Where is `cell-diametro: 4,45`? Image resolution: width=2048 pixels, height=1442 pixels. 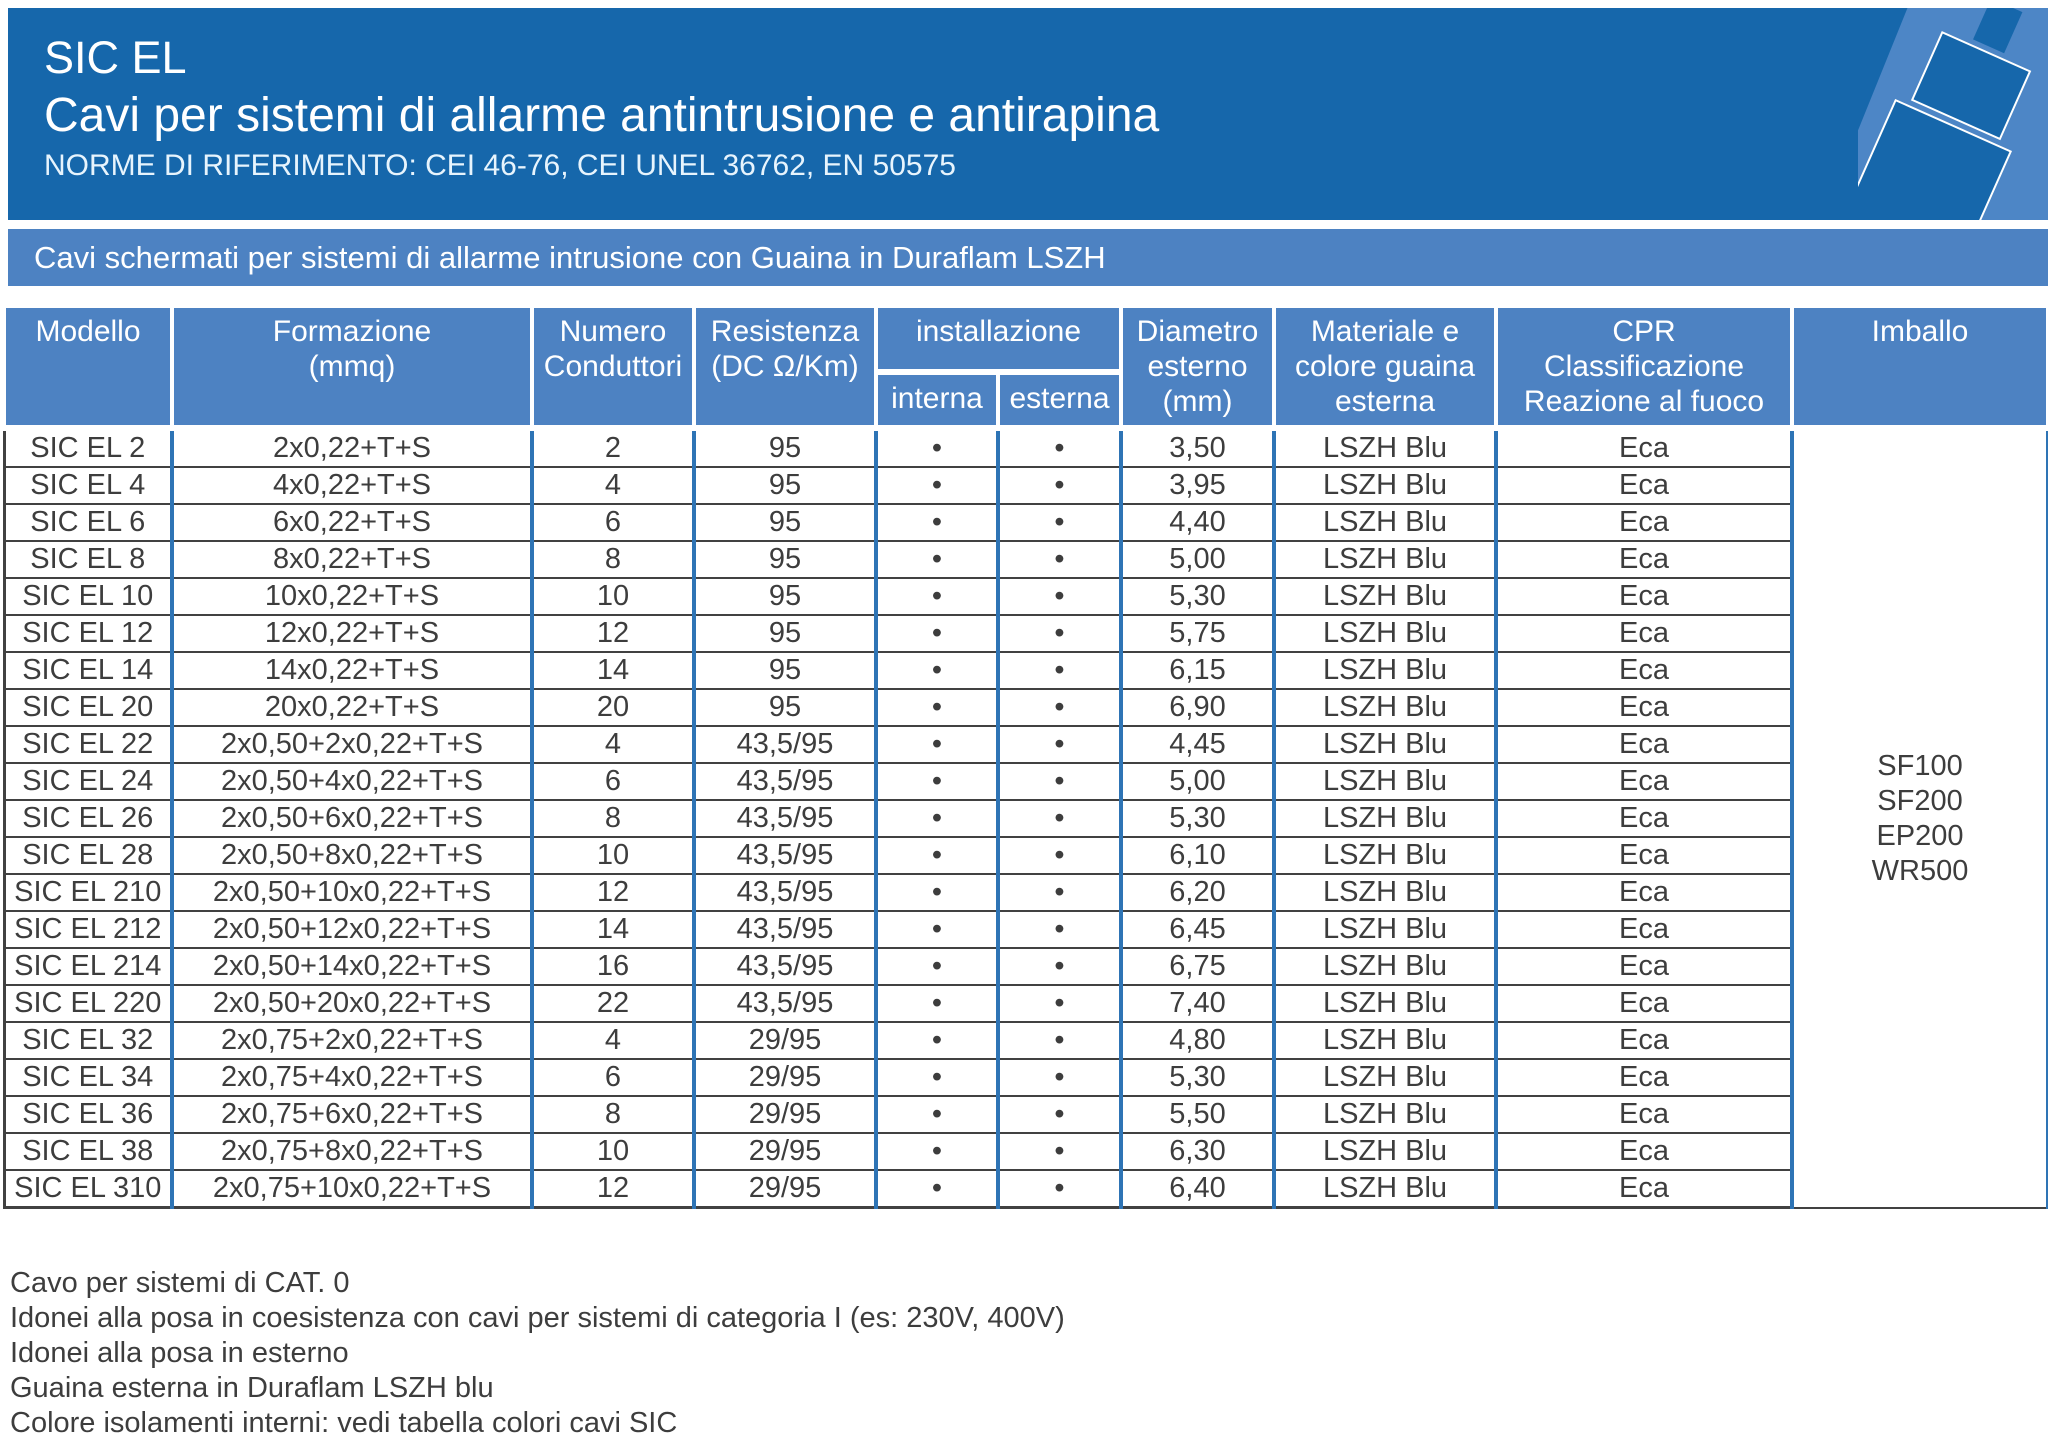
cell-diametro: 4,45 is located at coordinates (1199, 745).